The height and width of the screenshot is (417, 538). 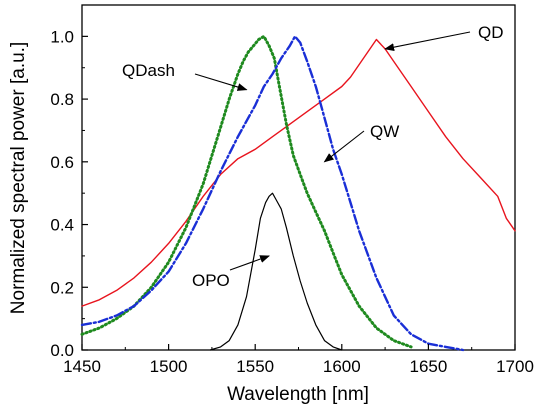 What do you see at coordinates (82, 366) in the screenshot?
I see `x-tick-label: 1450` at bounding box center [82, 366].